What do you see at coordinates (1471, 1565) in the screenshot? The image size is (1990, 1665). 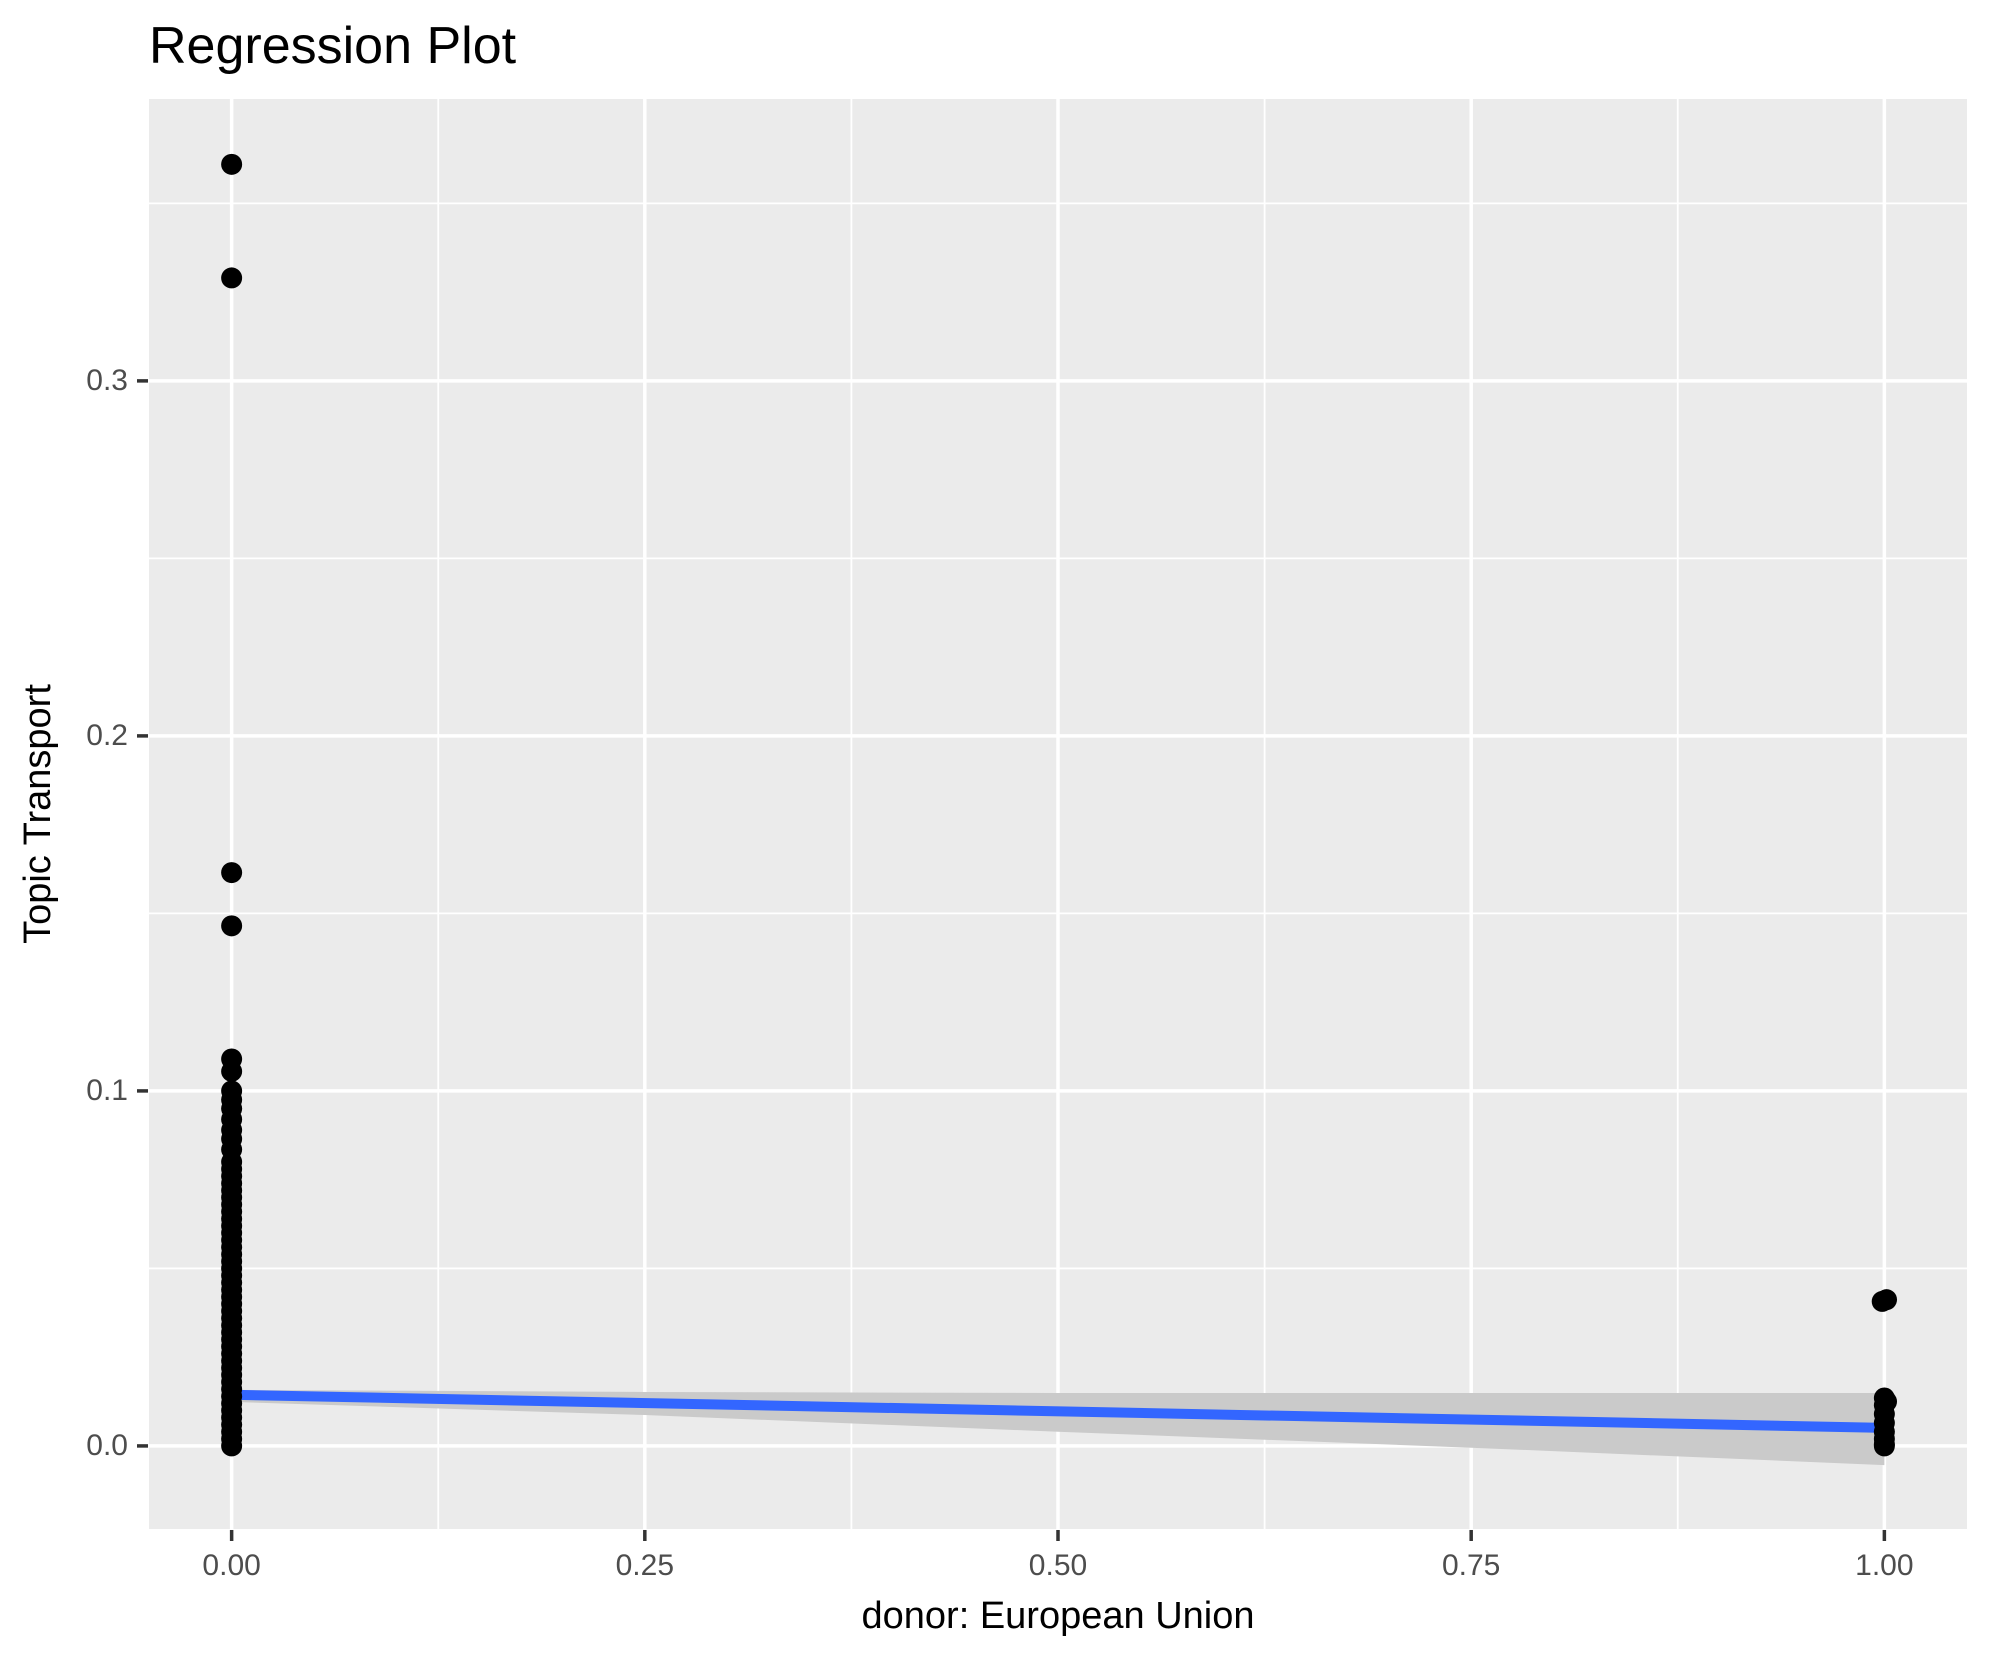 I see `x-tick-label: 0.75` at bounding box center [1471, 1565].